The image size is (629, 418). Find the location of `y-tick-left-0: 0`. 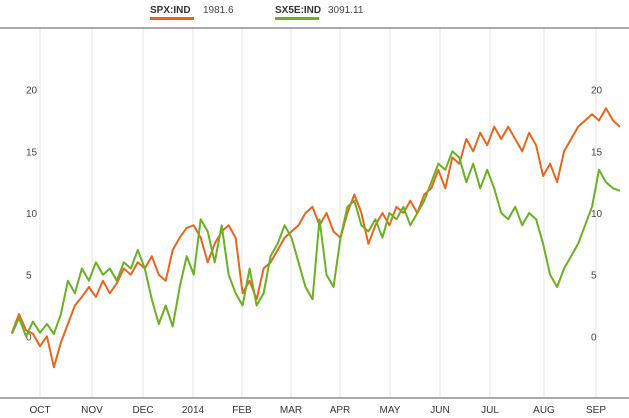

y-tick-left-0: 0 is located at coordinates (29, 337).